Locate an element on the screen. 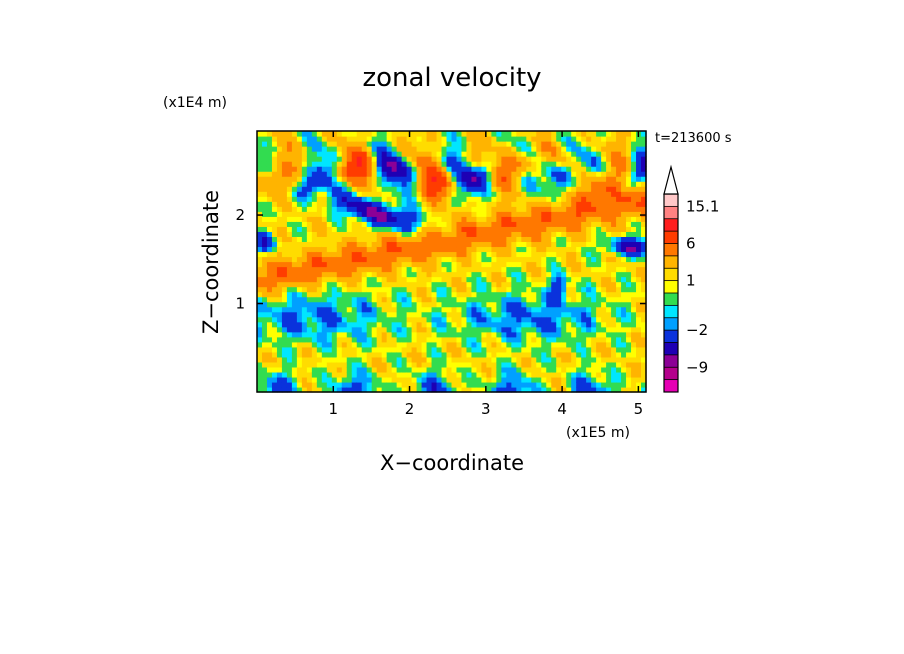  colorbar-tick-label: −9 is located at coordinates (697, 367).